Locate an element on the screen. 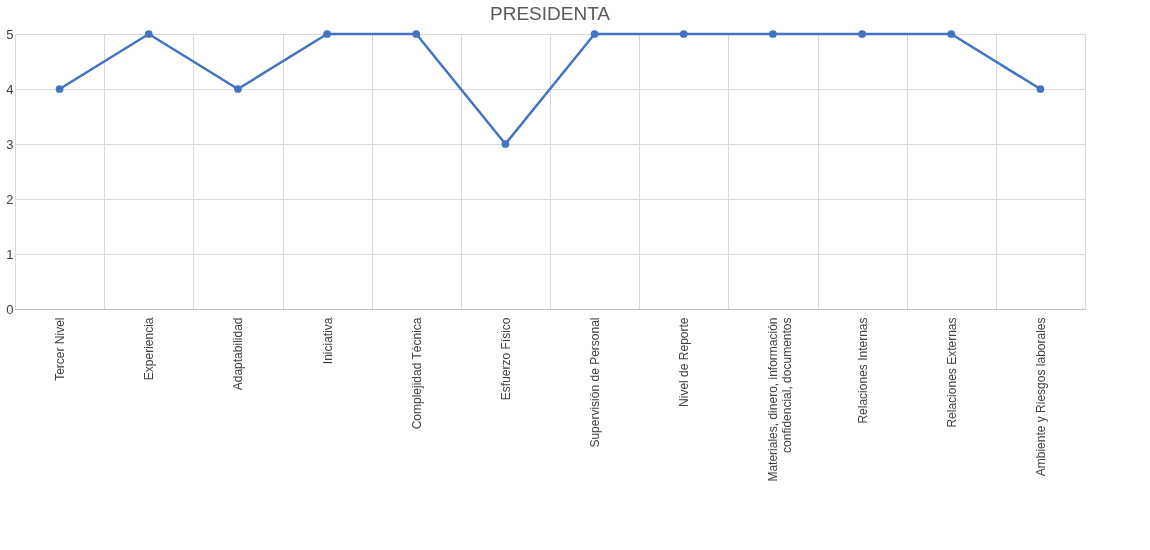  y-tick-label: 4 is located at coordinates (10, 89).